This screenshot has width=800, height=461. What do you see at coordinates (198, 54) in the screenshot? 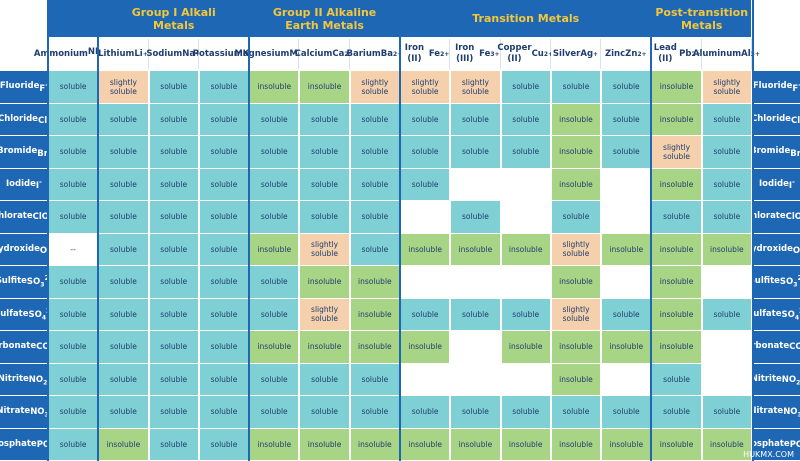
I see `formula-charge: +` at bounding box center [198, 54].